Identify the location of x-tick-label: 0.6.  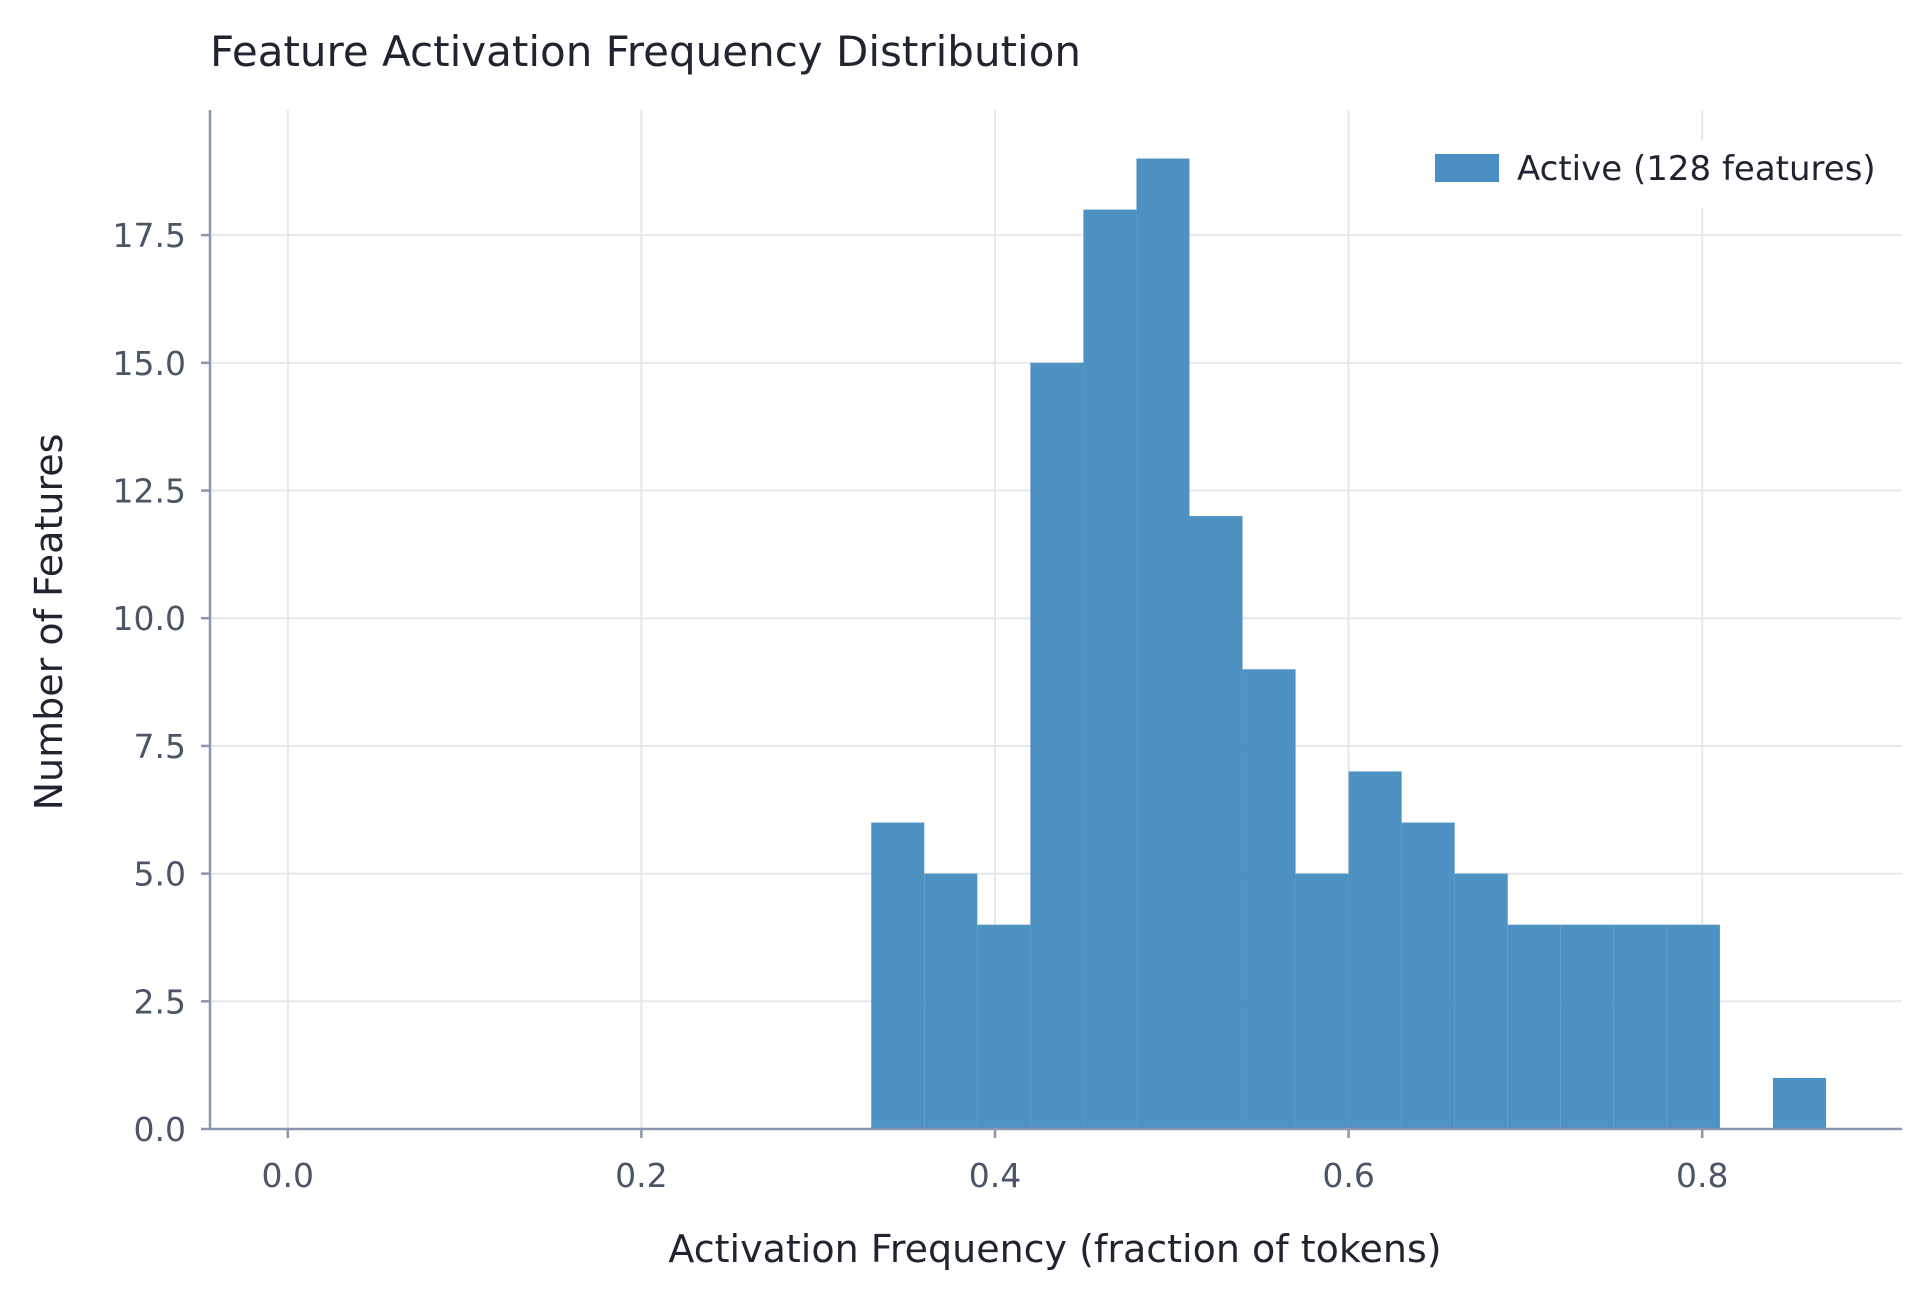
(1348, 1175).